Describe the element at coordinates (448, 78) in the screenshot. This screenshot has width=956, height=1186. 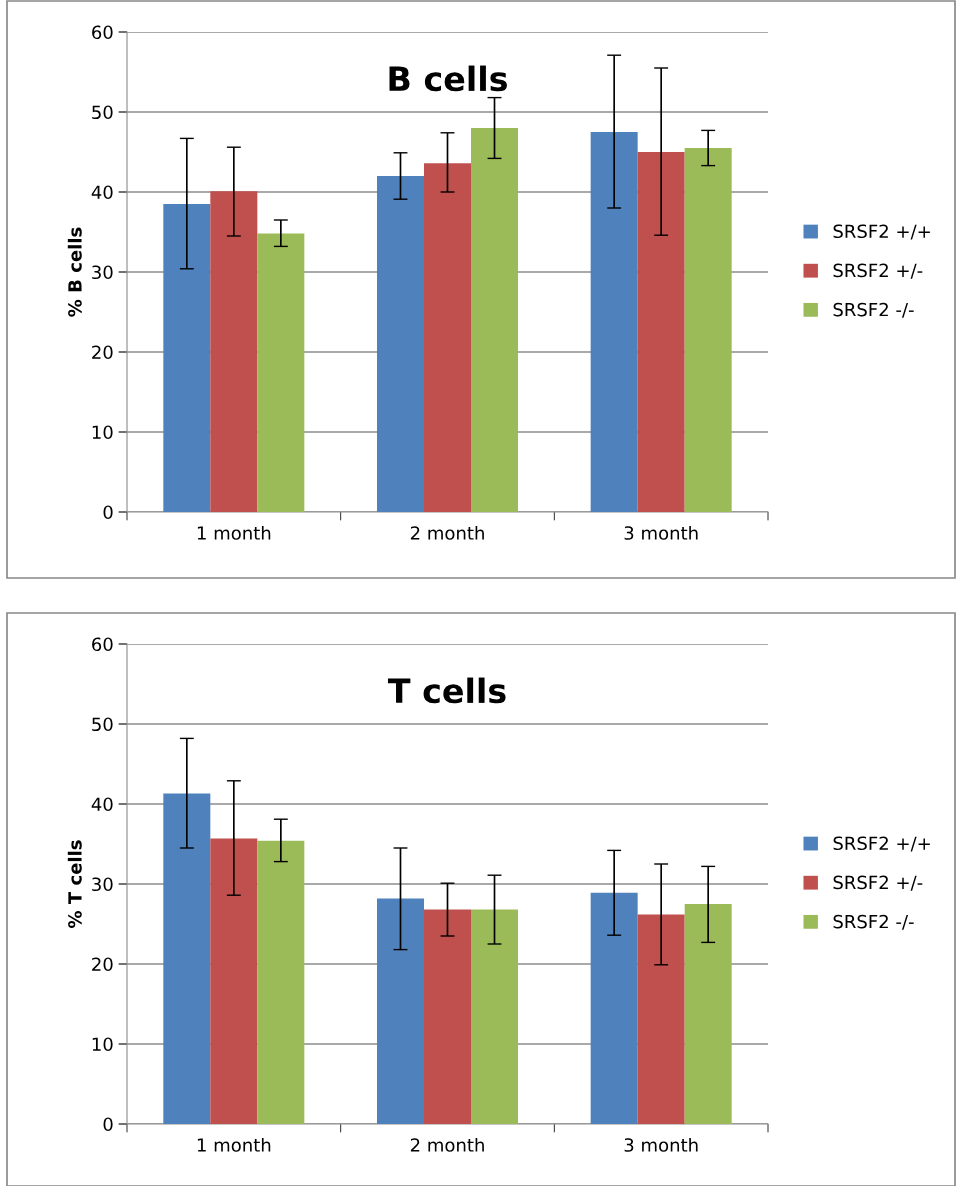
I see `text: B cells` at that location.